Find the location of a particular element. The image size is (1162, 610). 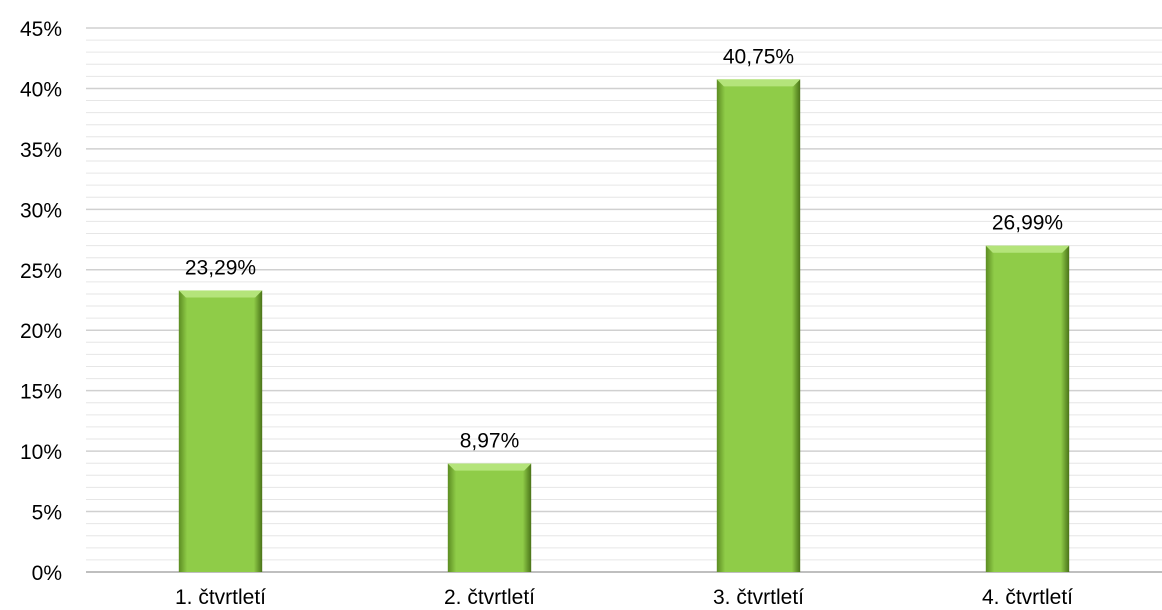

data-label: 26,99% is located at coordinates (1027, 223).